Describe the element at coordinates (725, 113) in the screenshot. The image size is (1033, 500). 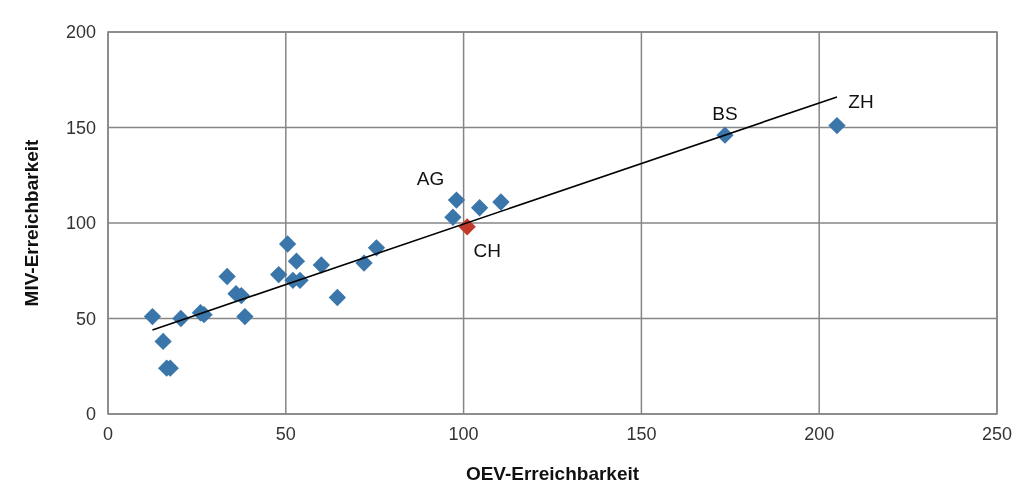
I see `annotation: BS` at that location.